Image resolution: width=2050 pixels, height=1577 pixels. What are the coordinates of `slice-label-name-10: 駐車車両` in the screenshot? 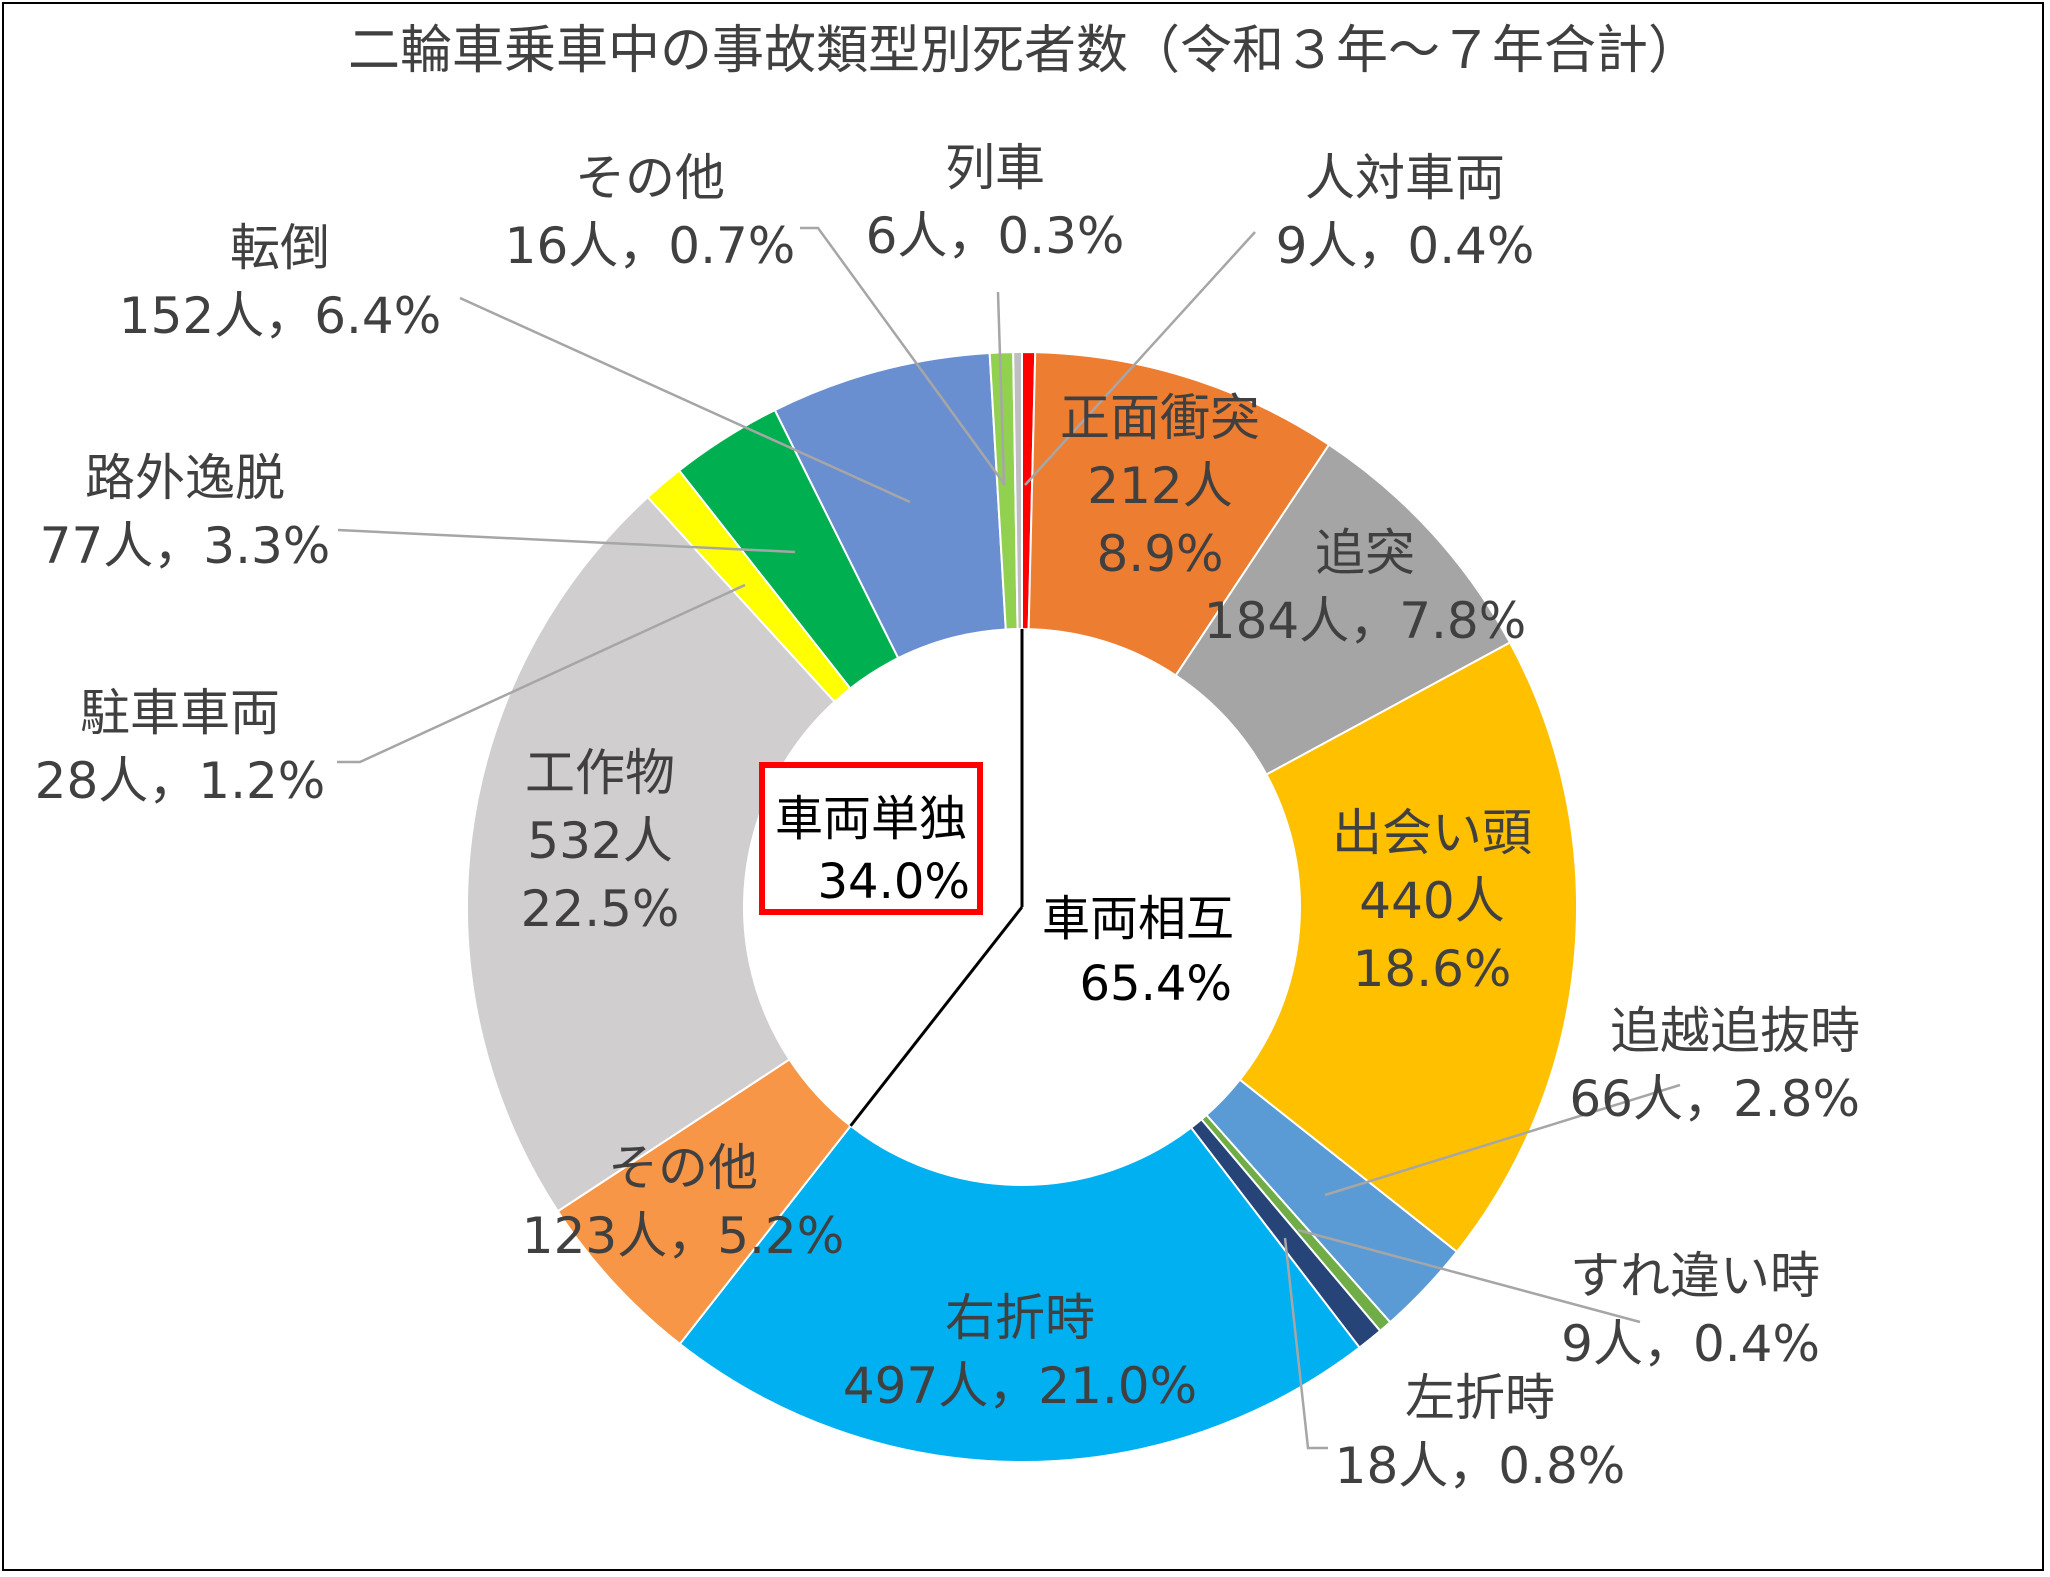 It's located at (180, 713).